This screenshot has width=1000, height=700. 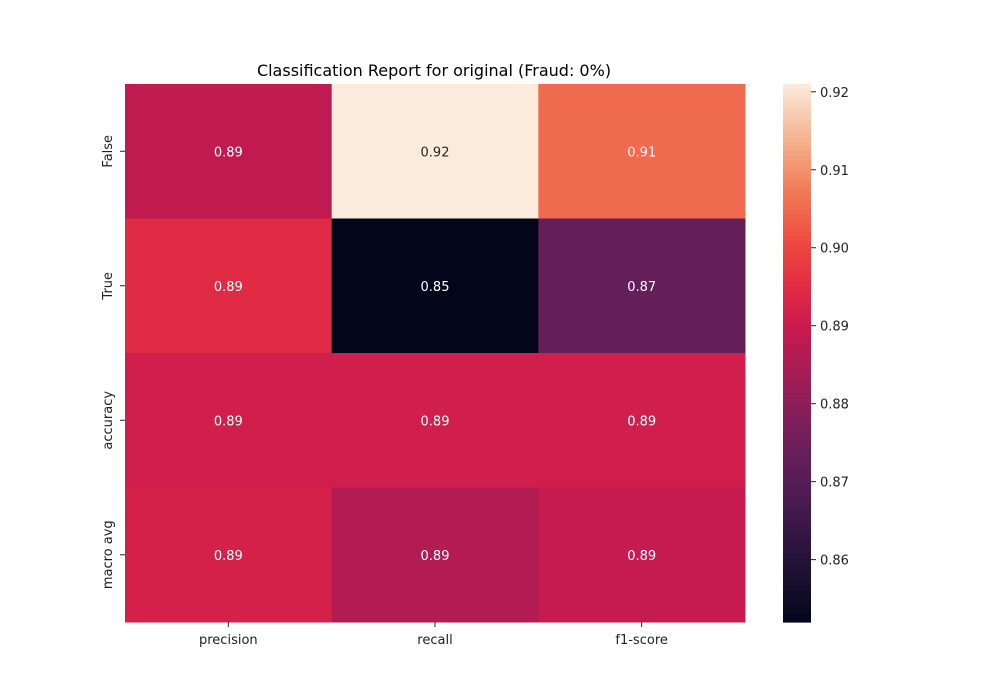 I want to click on colorbar-ticks: 0.86 0.87 0.88 0.89 0.90 0.91 0.92, so click(x=830, y=327).